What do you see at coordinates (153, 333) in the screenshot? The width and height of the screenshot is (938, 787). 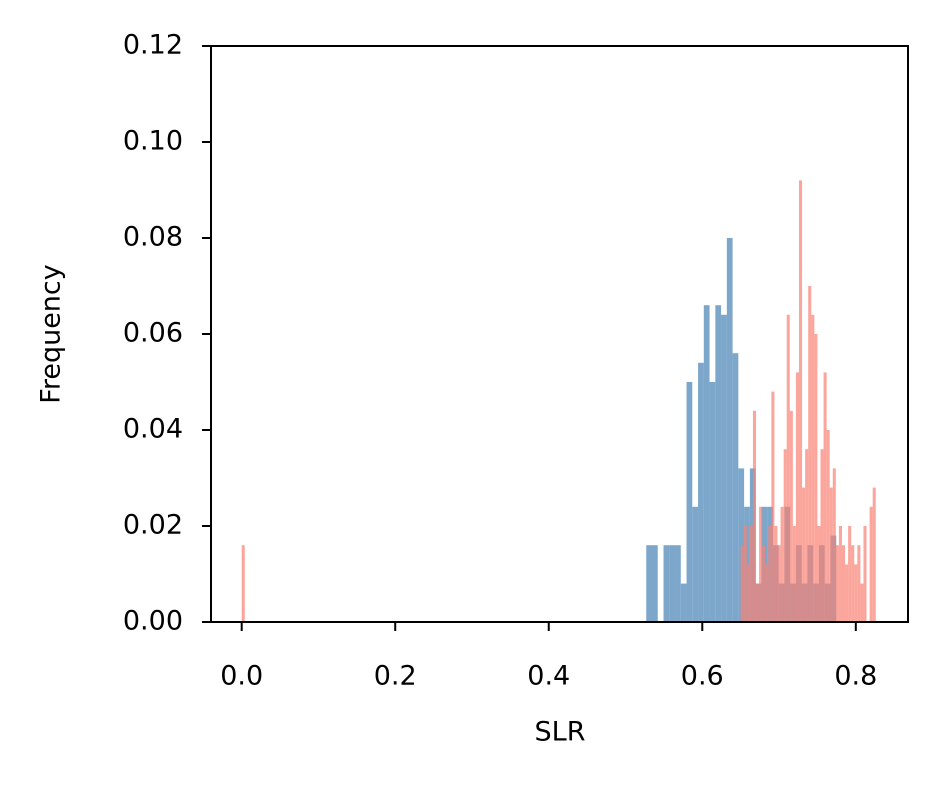 I see `y-tick-label: 0.06` at bounding box center [153, 333].